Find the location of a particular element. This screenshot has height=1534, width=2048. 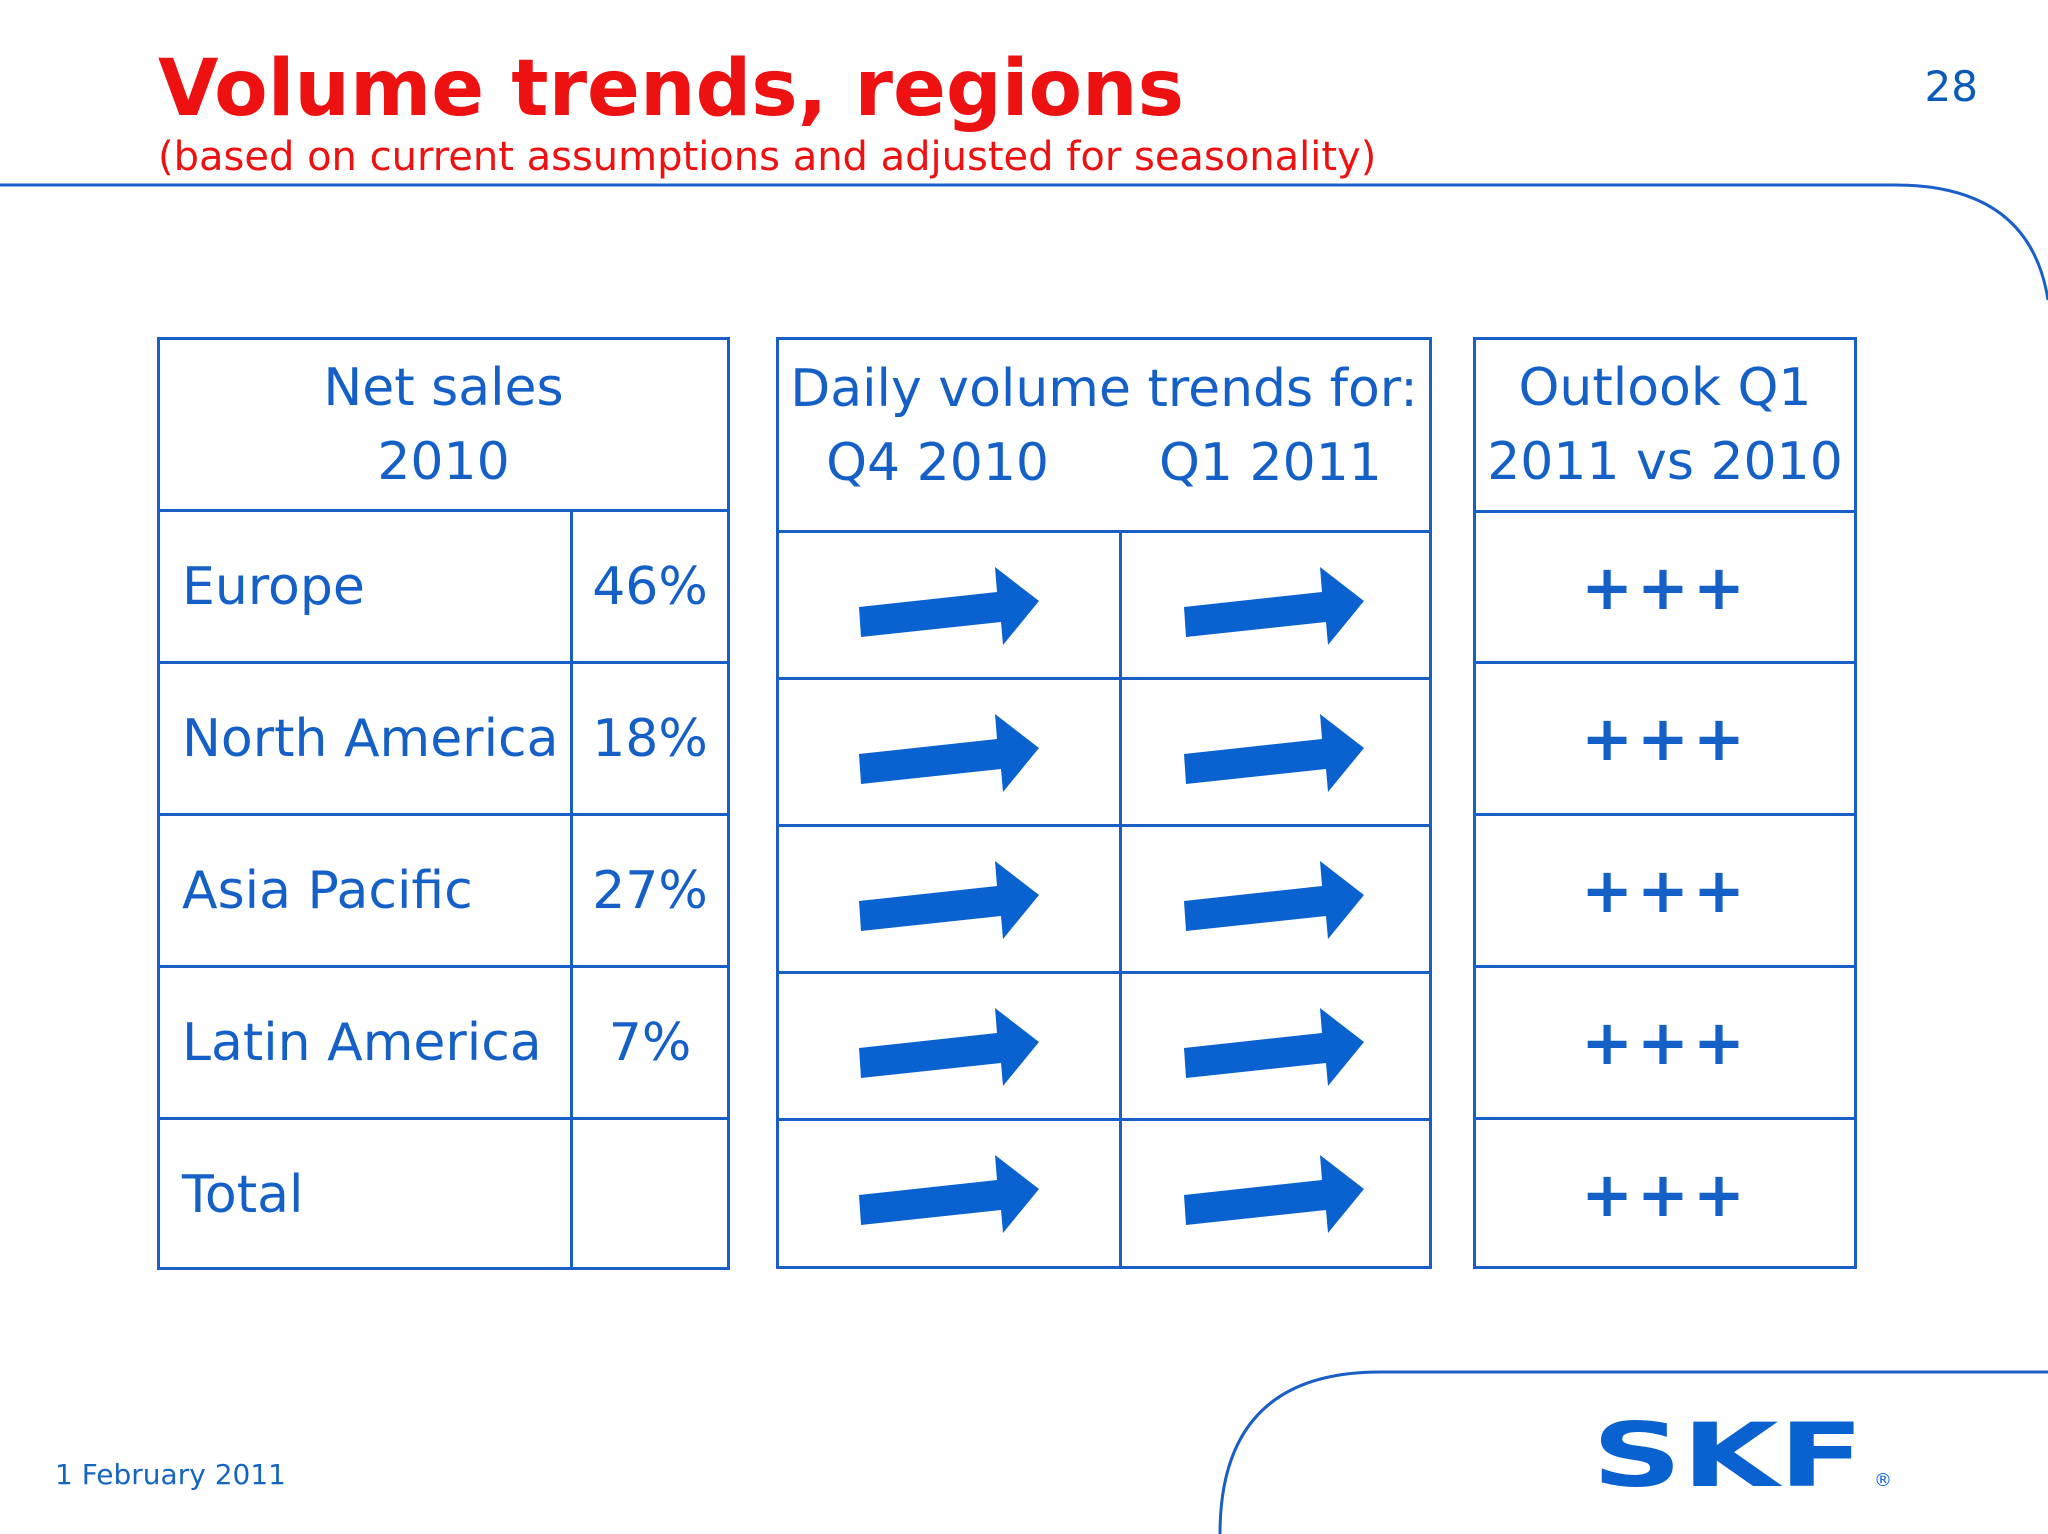

share-value: 18% is located at coordinates (650, 738).